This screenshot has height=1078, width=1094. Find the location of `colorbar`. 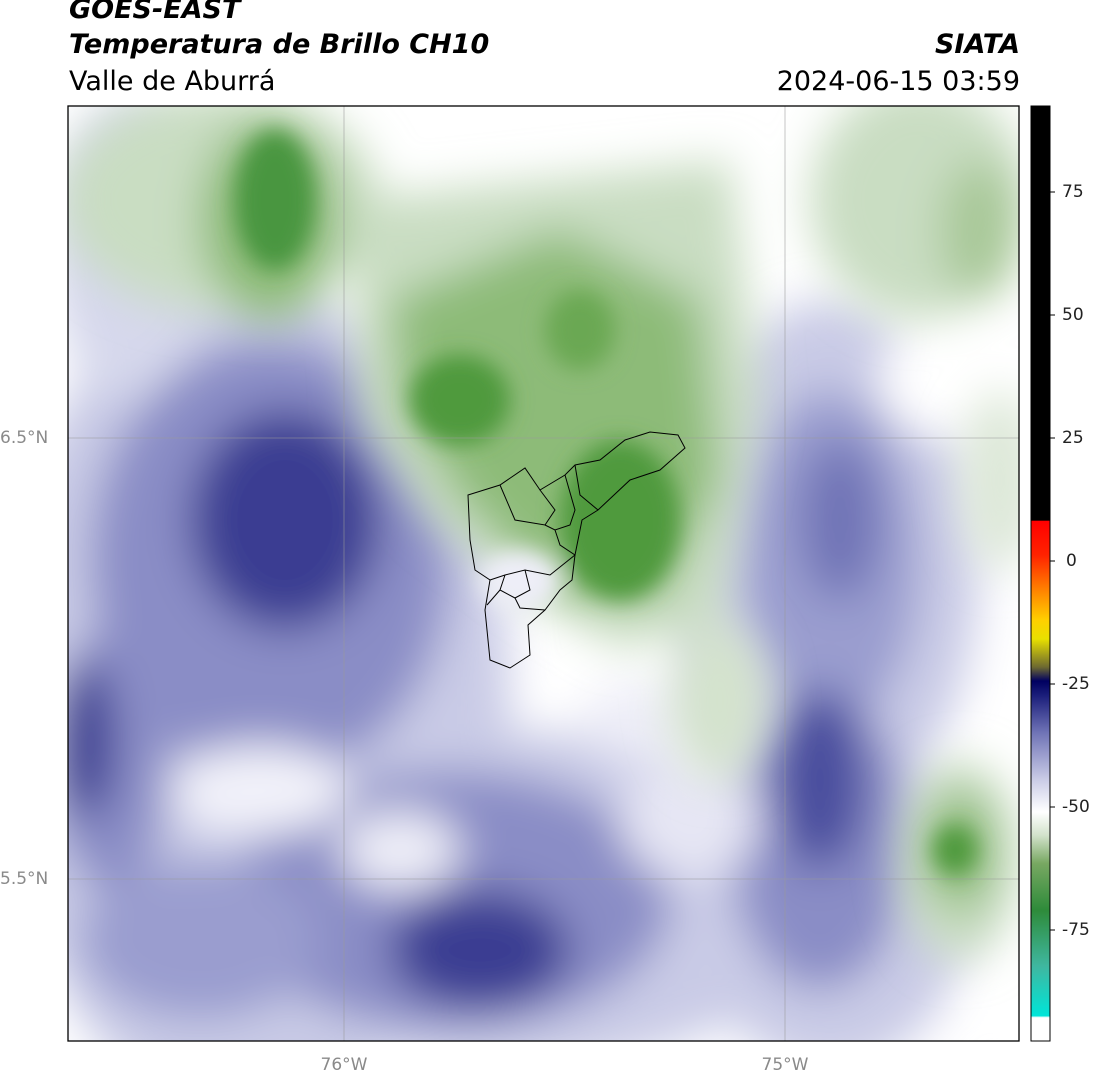

colorbar is located at coordinates (1042, 573).